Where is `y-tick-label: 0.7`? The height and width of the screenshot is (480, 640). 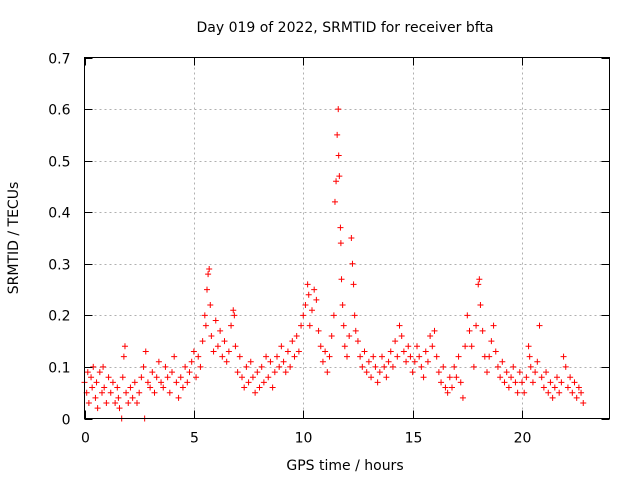 y-tick-label: 0.7 is located at coordinates (59, 60).